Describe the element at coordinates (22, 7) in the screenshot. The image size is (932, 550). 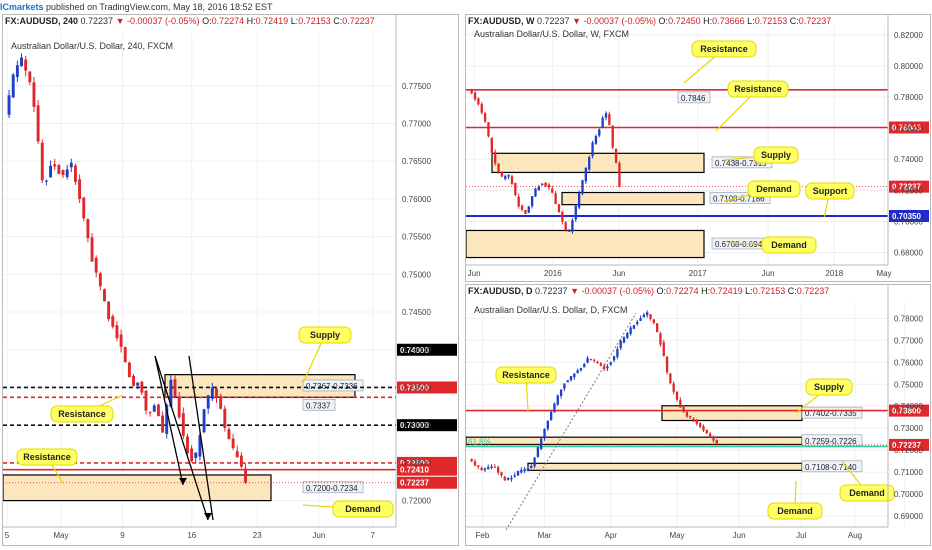
I see `broker-brand: ICmarkets` at that location.